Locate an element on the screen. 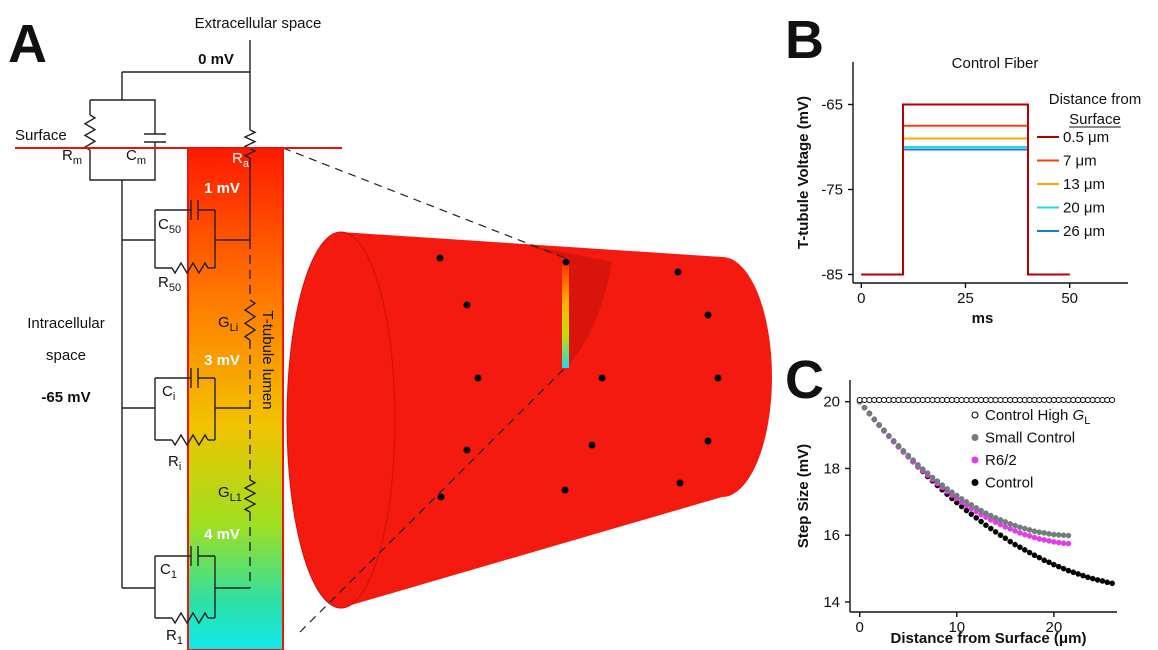 The width and height of the screenshot is (1158, 650). component-label: Ci is located at coordinates (168, 393).